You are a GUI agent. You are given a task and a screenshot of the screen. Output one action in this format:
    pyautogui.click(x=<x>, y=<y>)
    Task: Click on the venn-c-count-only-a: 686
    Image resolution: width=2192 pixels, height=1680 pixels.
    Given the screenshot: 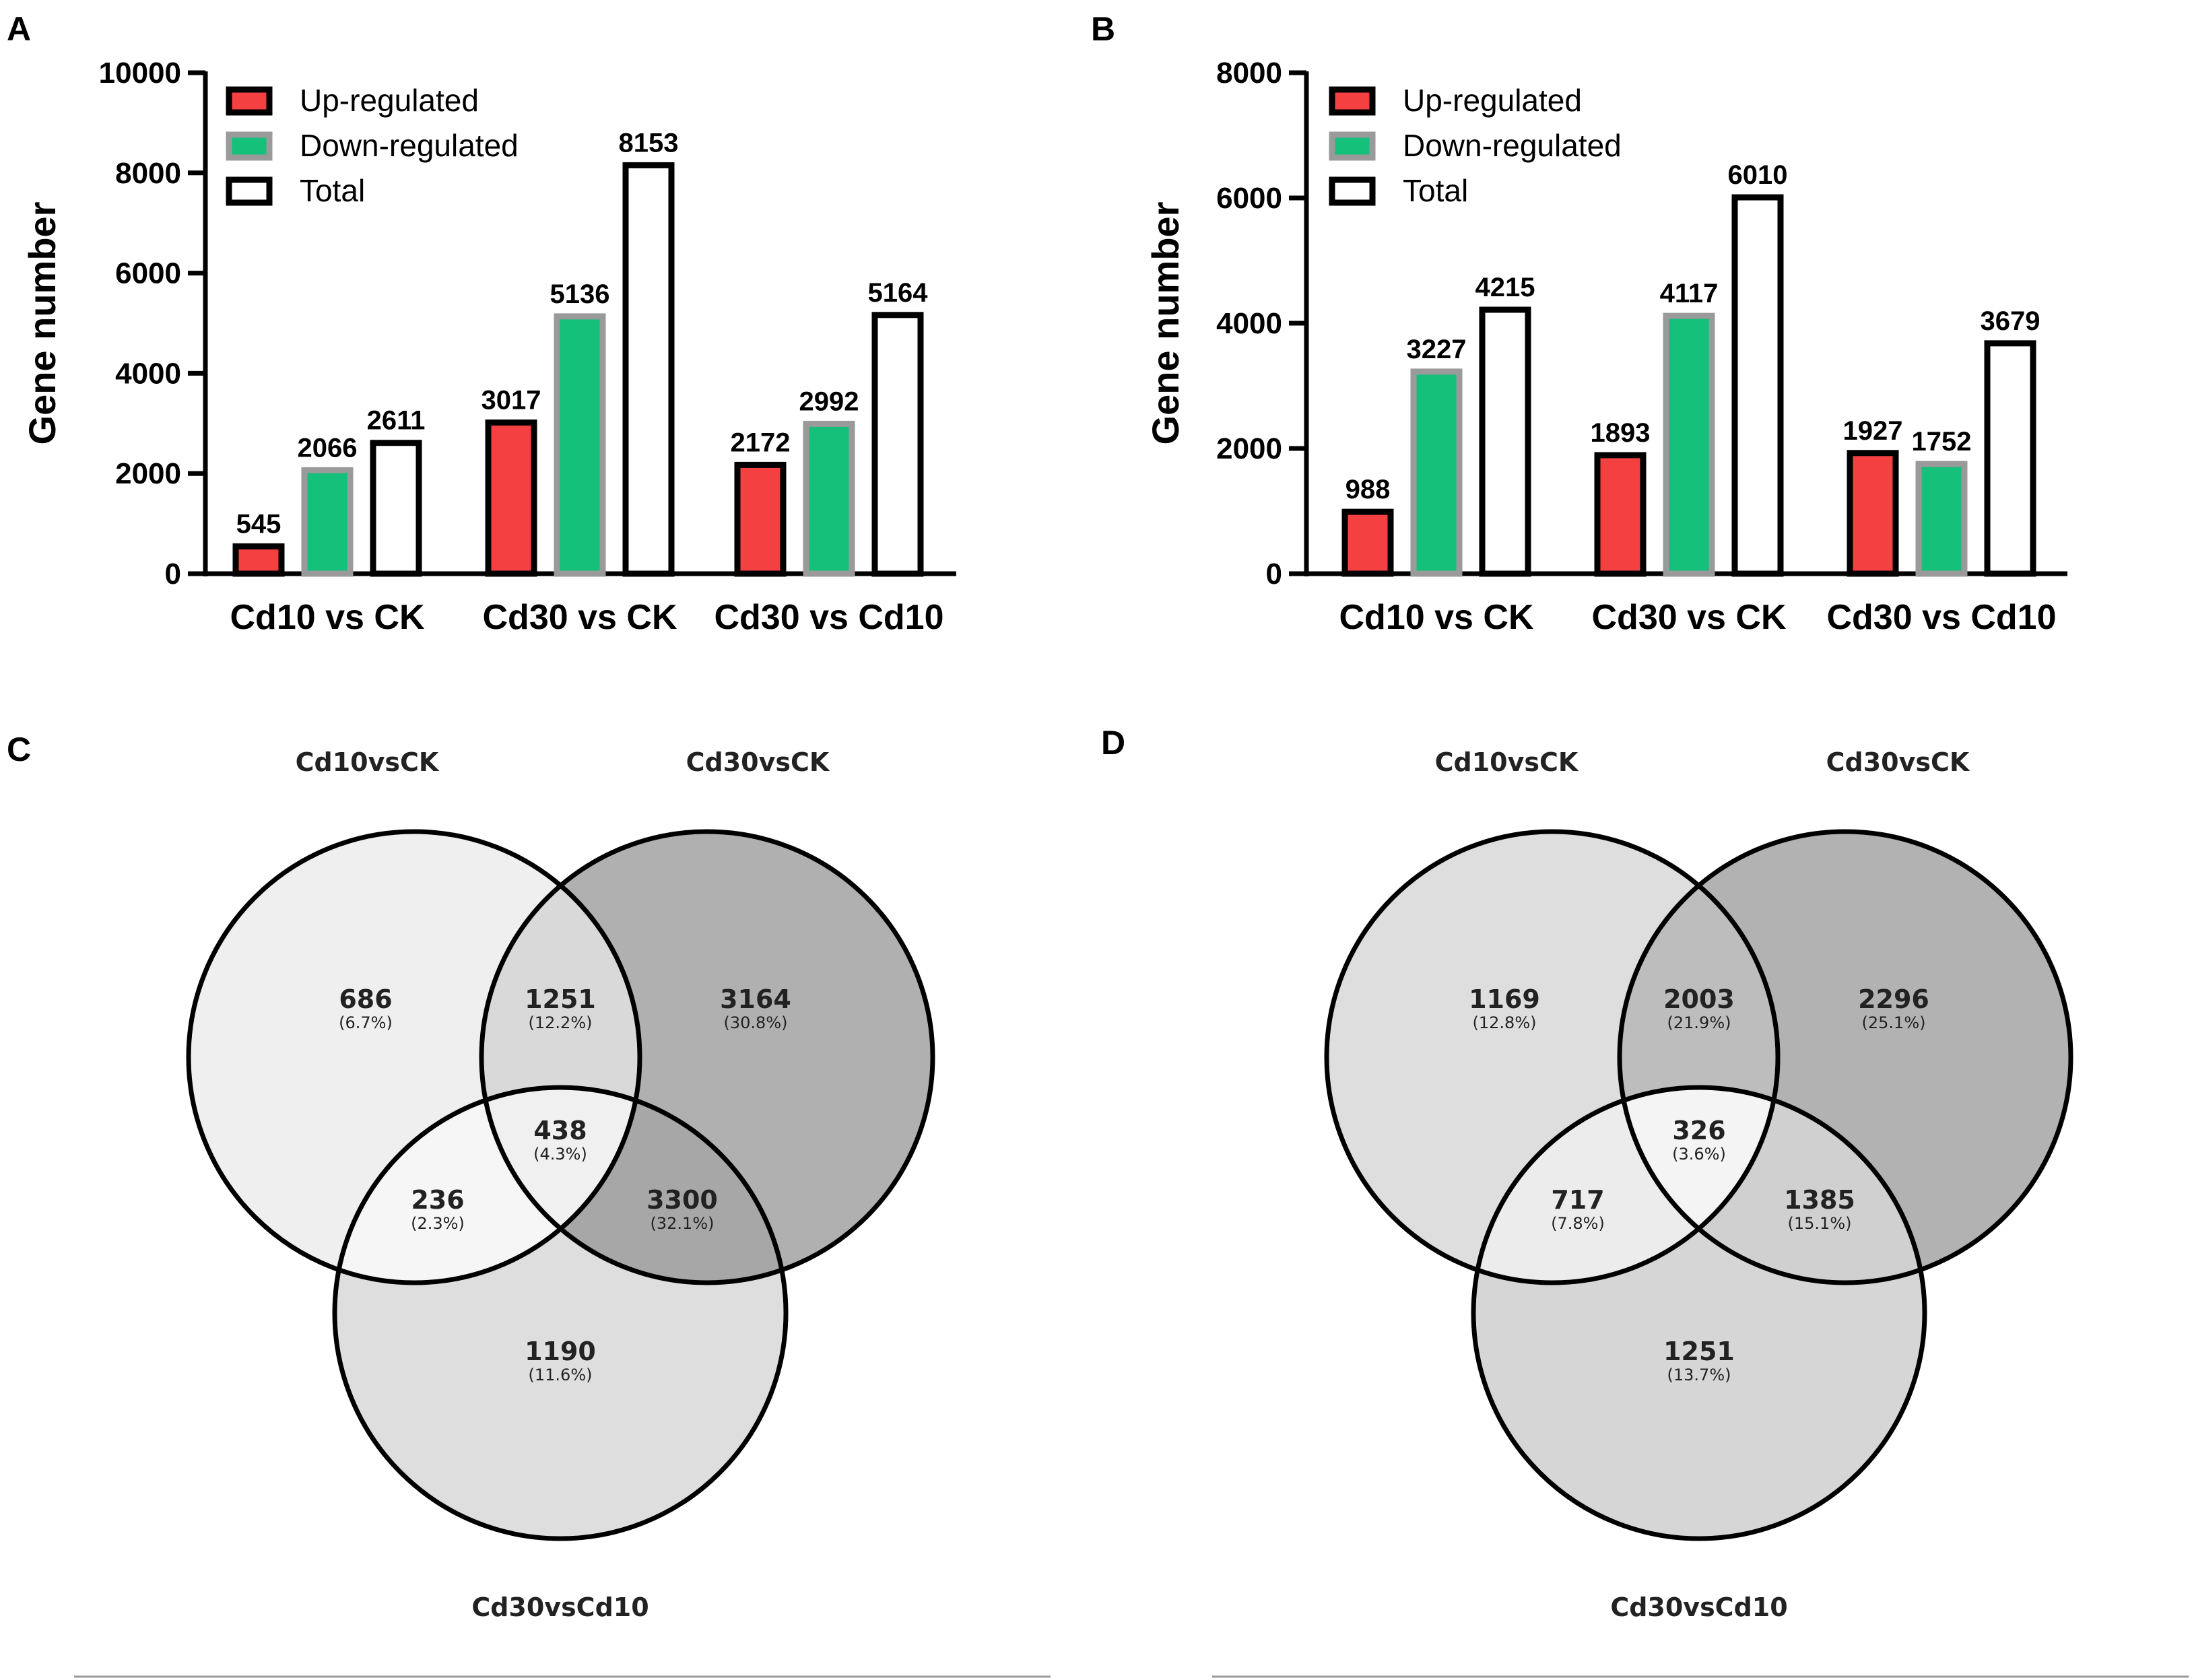 What is the action you would take?
    pyautogui.click(x=366, y=999)
    